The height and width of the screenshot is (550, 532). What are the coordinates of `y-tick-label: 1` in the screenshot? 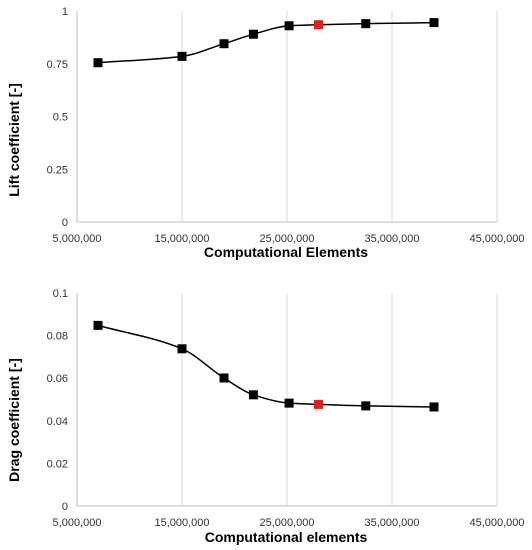 It's located at (65, 12).